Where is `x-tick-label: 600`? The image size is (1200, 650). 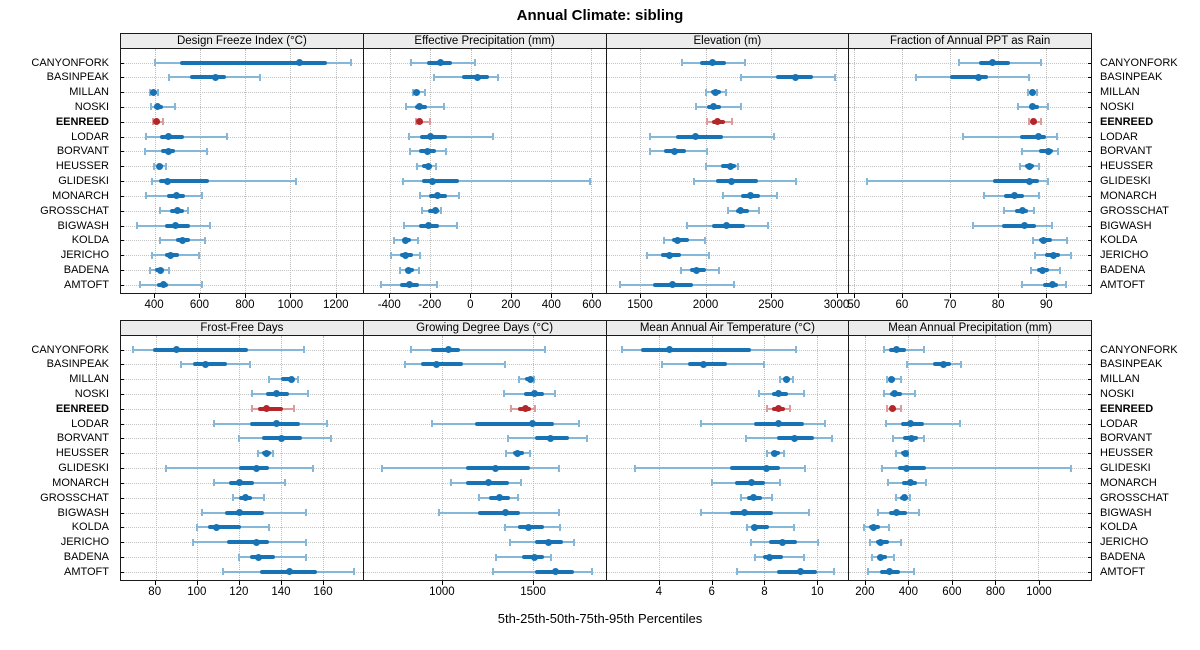 x-tick-label: 600 is located at coordinates (592, 305).